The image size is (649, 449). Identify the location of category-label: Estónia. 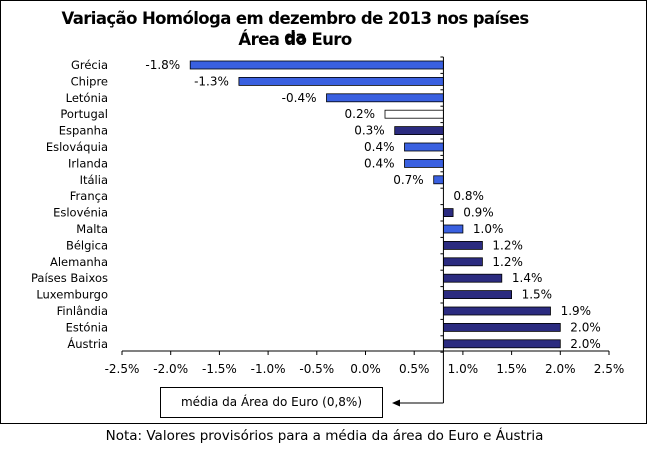
(87, 327).